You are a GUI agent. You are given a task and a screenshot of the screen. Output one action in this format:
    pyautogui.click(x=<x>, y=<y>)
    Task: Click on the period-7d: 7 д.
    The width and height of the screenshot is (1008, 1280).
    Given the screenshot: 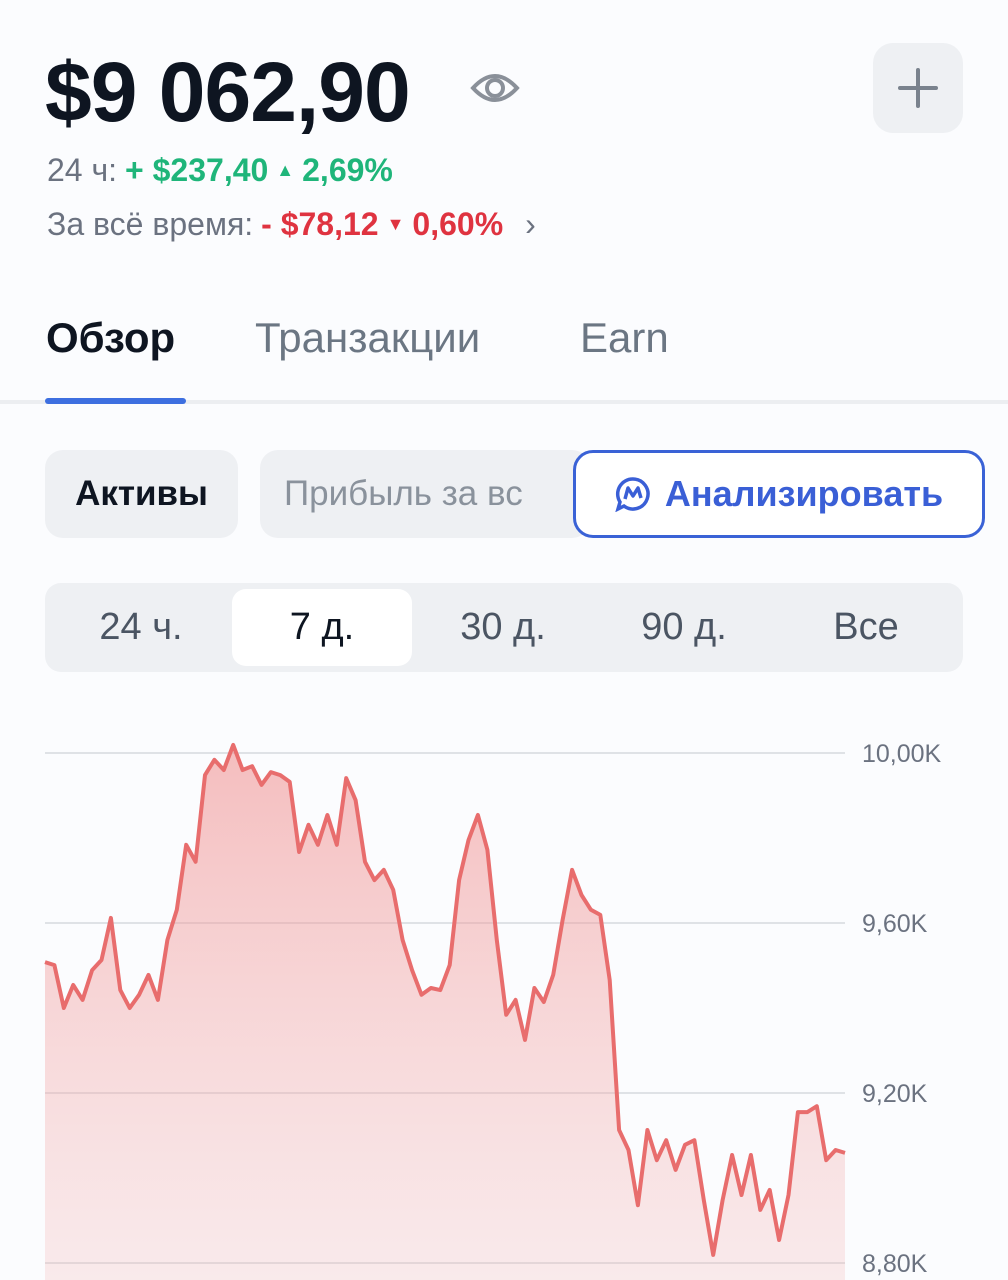 What is the action you would take?
    pyautogui.click(x=322, y=627)
    